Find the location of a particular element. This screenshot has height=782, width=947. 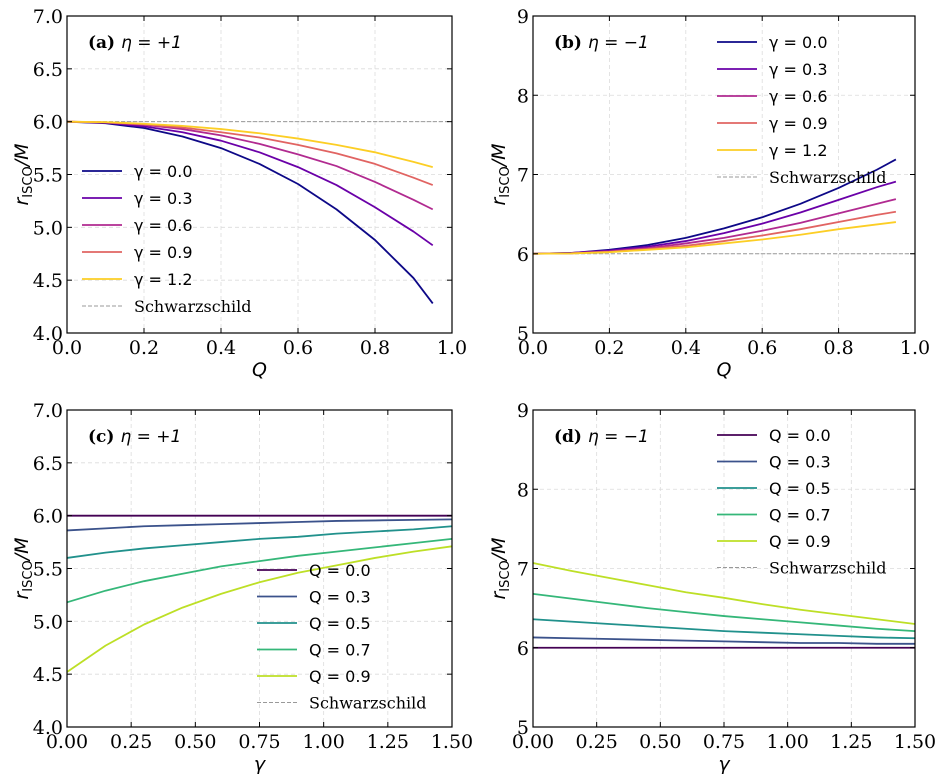

x-tick-label: 1.00 is located at coordinates (788, 742).